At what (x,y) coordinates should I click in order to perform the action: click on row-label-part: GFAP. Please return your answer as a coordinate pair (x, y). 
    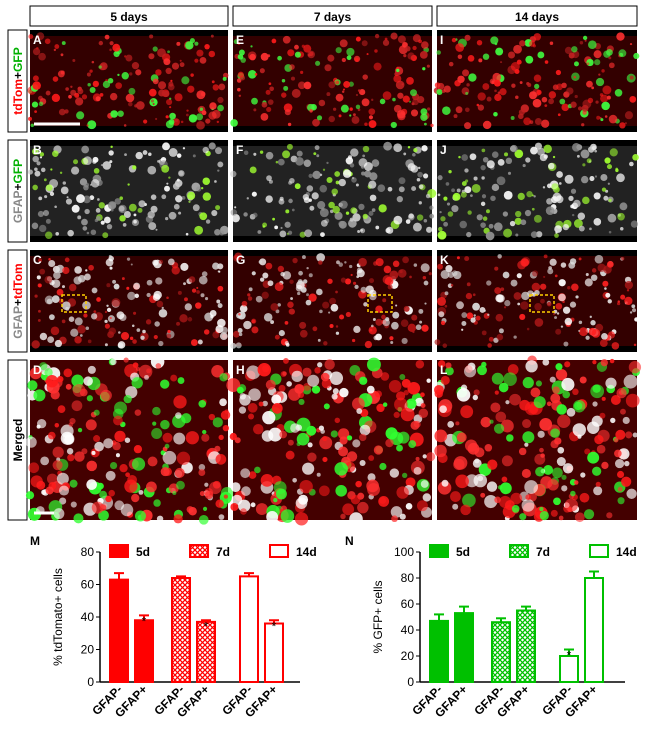
    Looking at the image, I should click on (18, 207).